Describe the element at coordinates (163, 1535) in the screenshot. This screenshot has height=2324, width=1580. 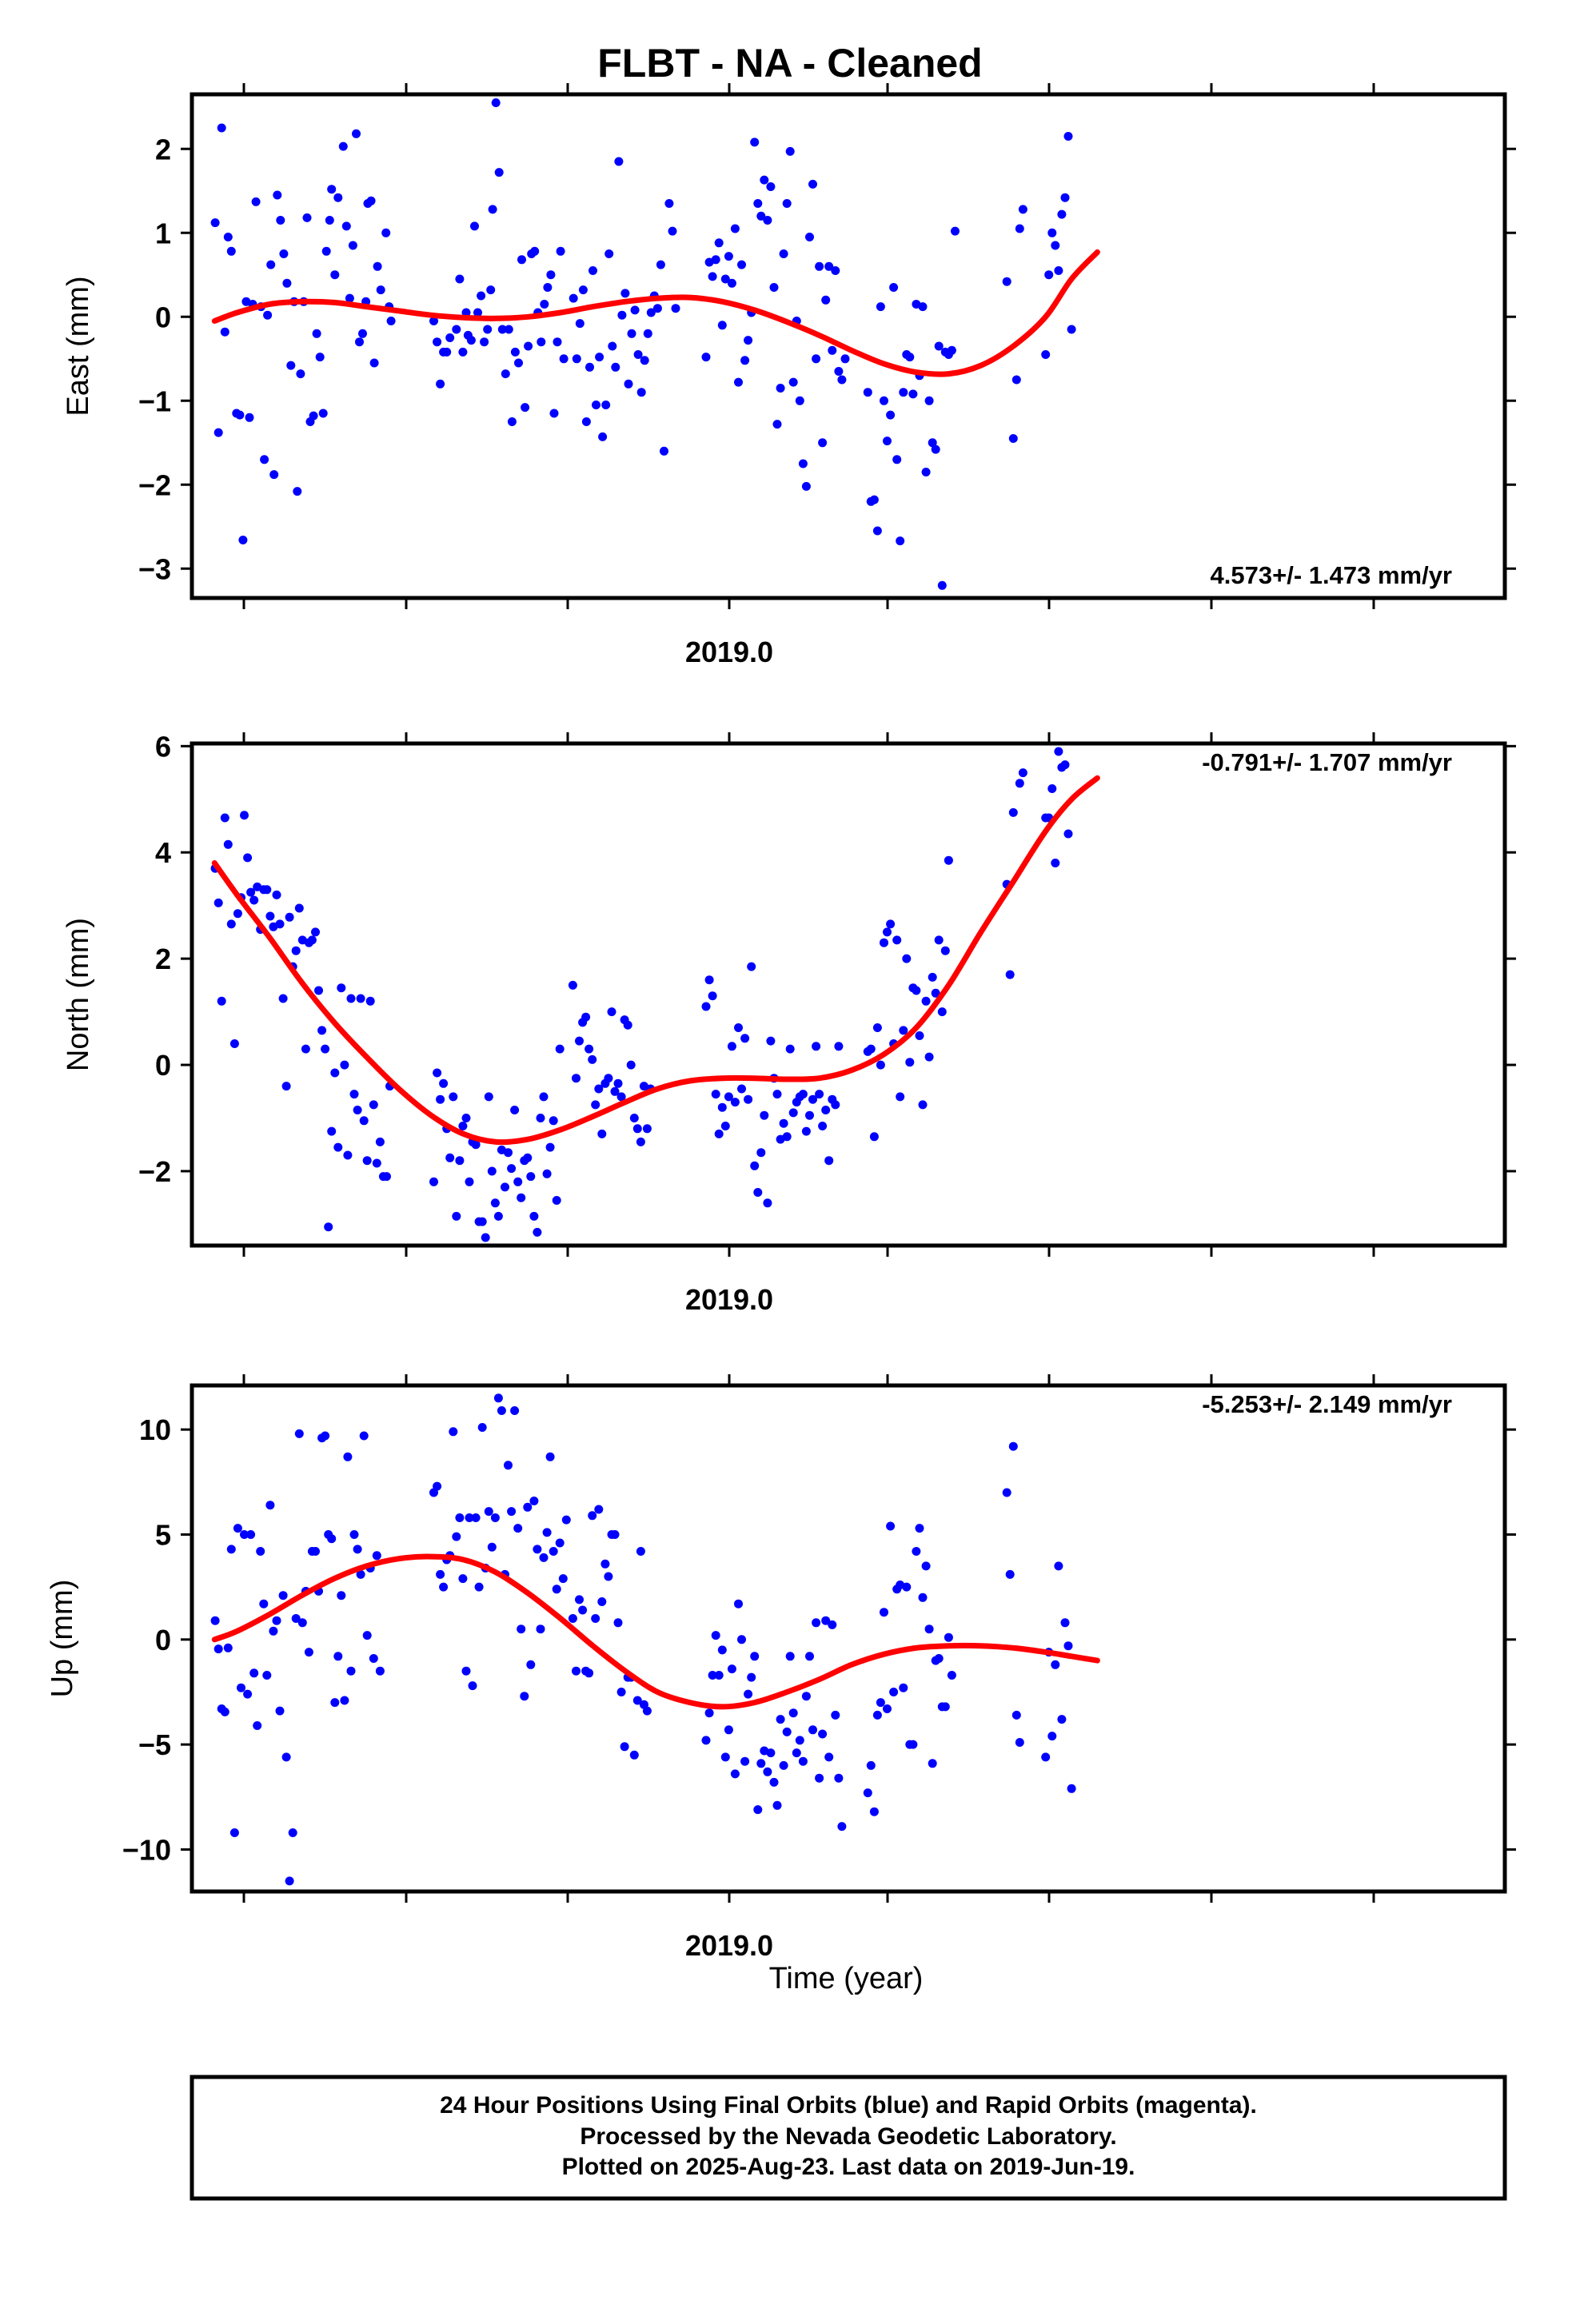
I see `up-y-tick-label: 5` at that location.